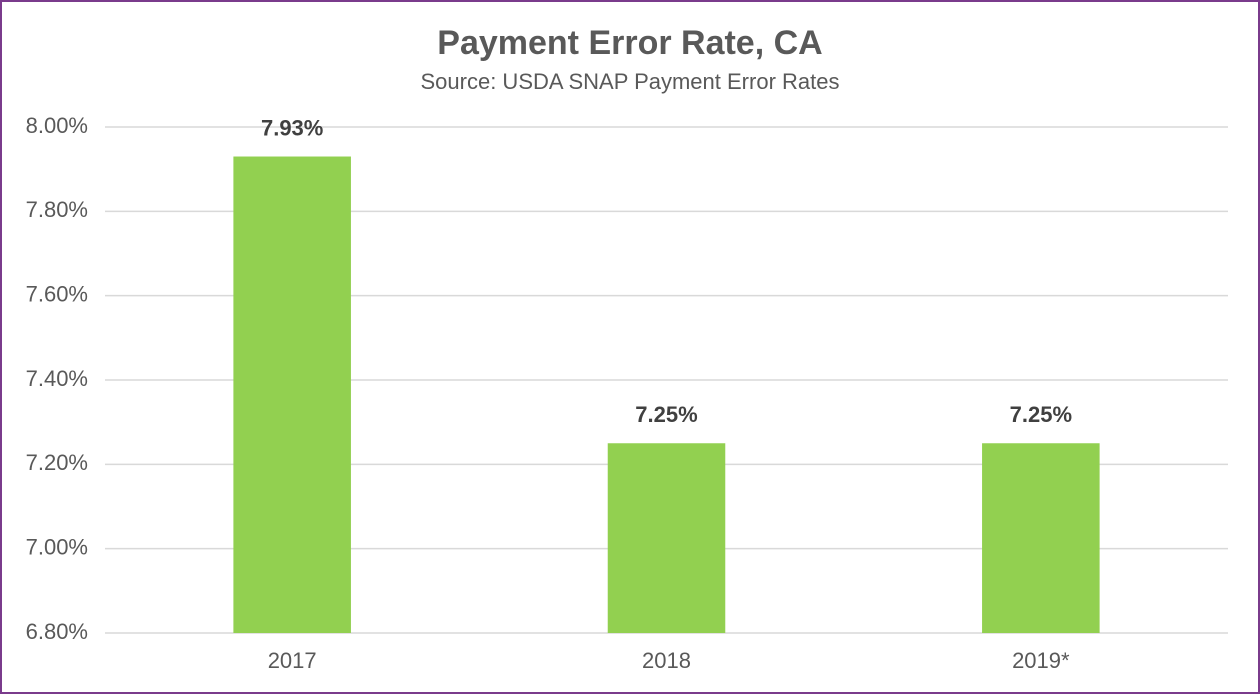  What do you see at coordinates (292, 660) in the screenshot?
I see `x-tick-label: 2017` at bounding box center [292, 660].